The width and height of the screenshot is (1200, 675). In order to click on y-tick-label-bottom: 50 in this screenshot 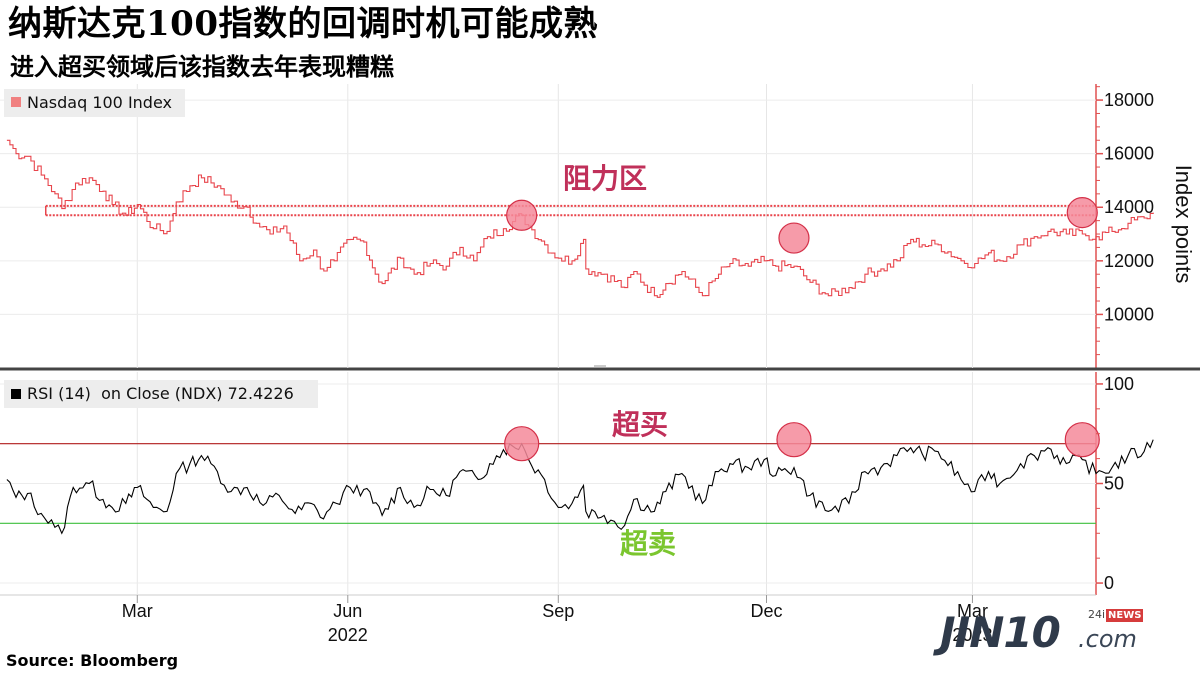, I will do `click(1114, 484)`.